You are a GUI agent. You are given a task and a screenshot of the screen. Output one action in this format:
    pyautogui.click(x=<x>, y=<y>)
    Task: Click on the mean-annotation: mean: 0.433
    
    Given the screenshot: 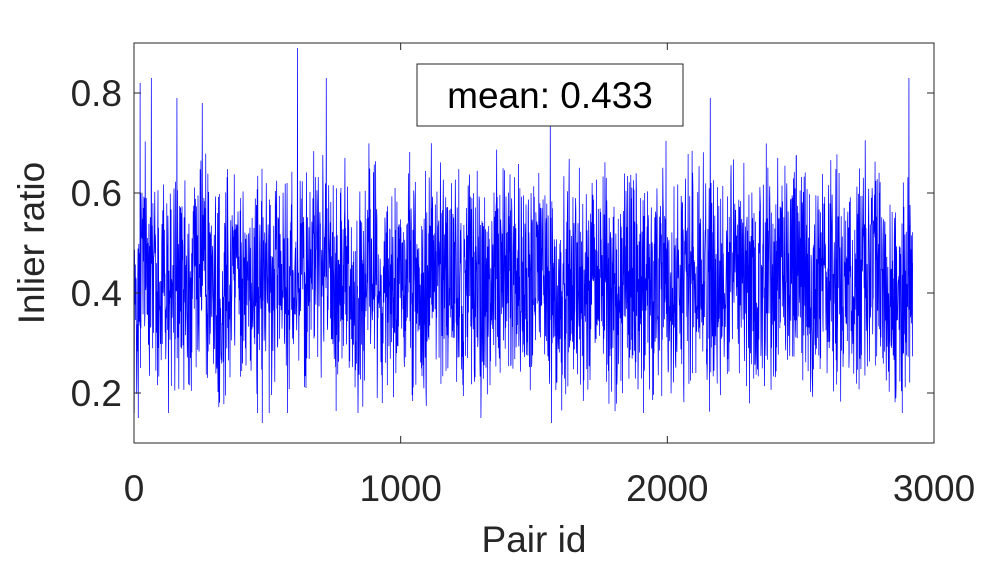 What is the action you would take?
    pyautogui.click(x=550, y=95)
    